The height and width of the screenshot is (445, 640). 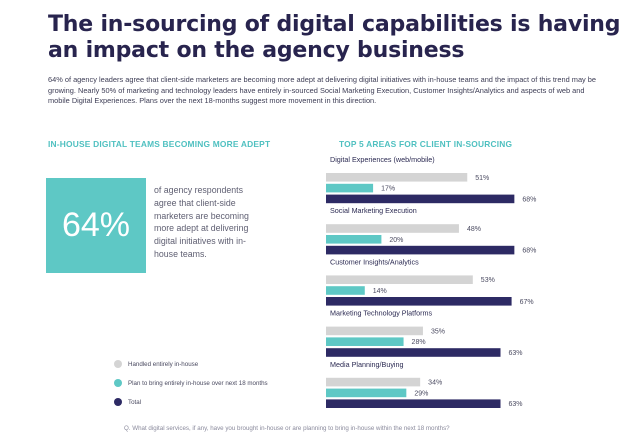 What do you see at coordinates (396, 240) in the screenshot?
I see `data-label: 20%` at bounding box center [396, 240].